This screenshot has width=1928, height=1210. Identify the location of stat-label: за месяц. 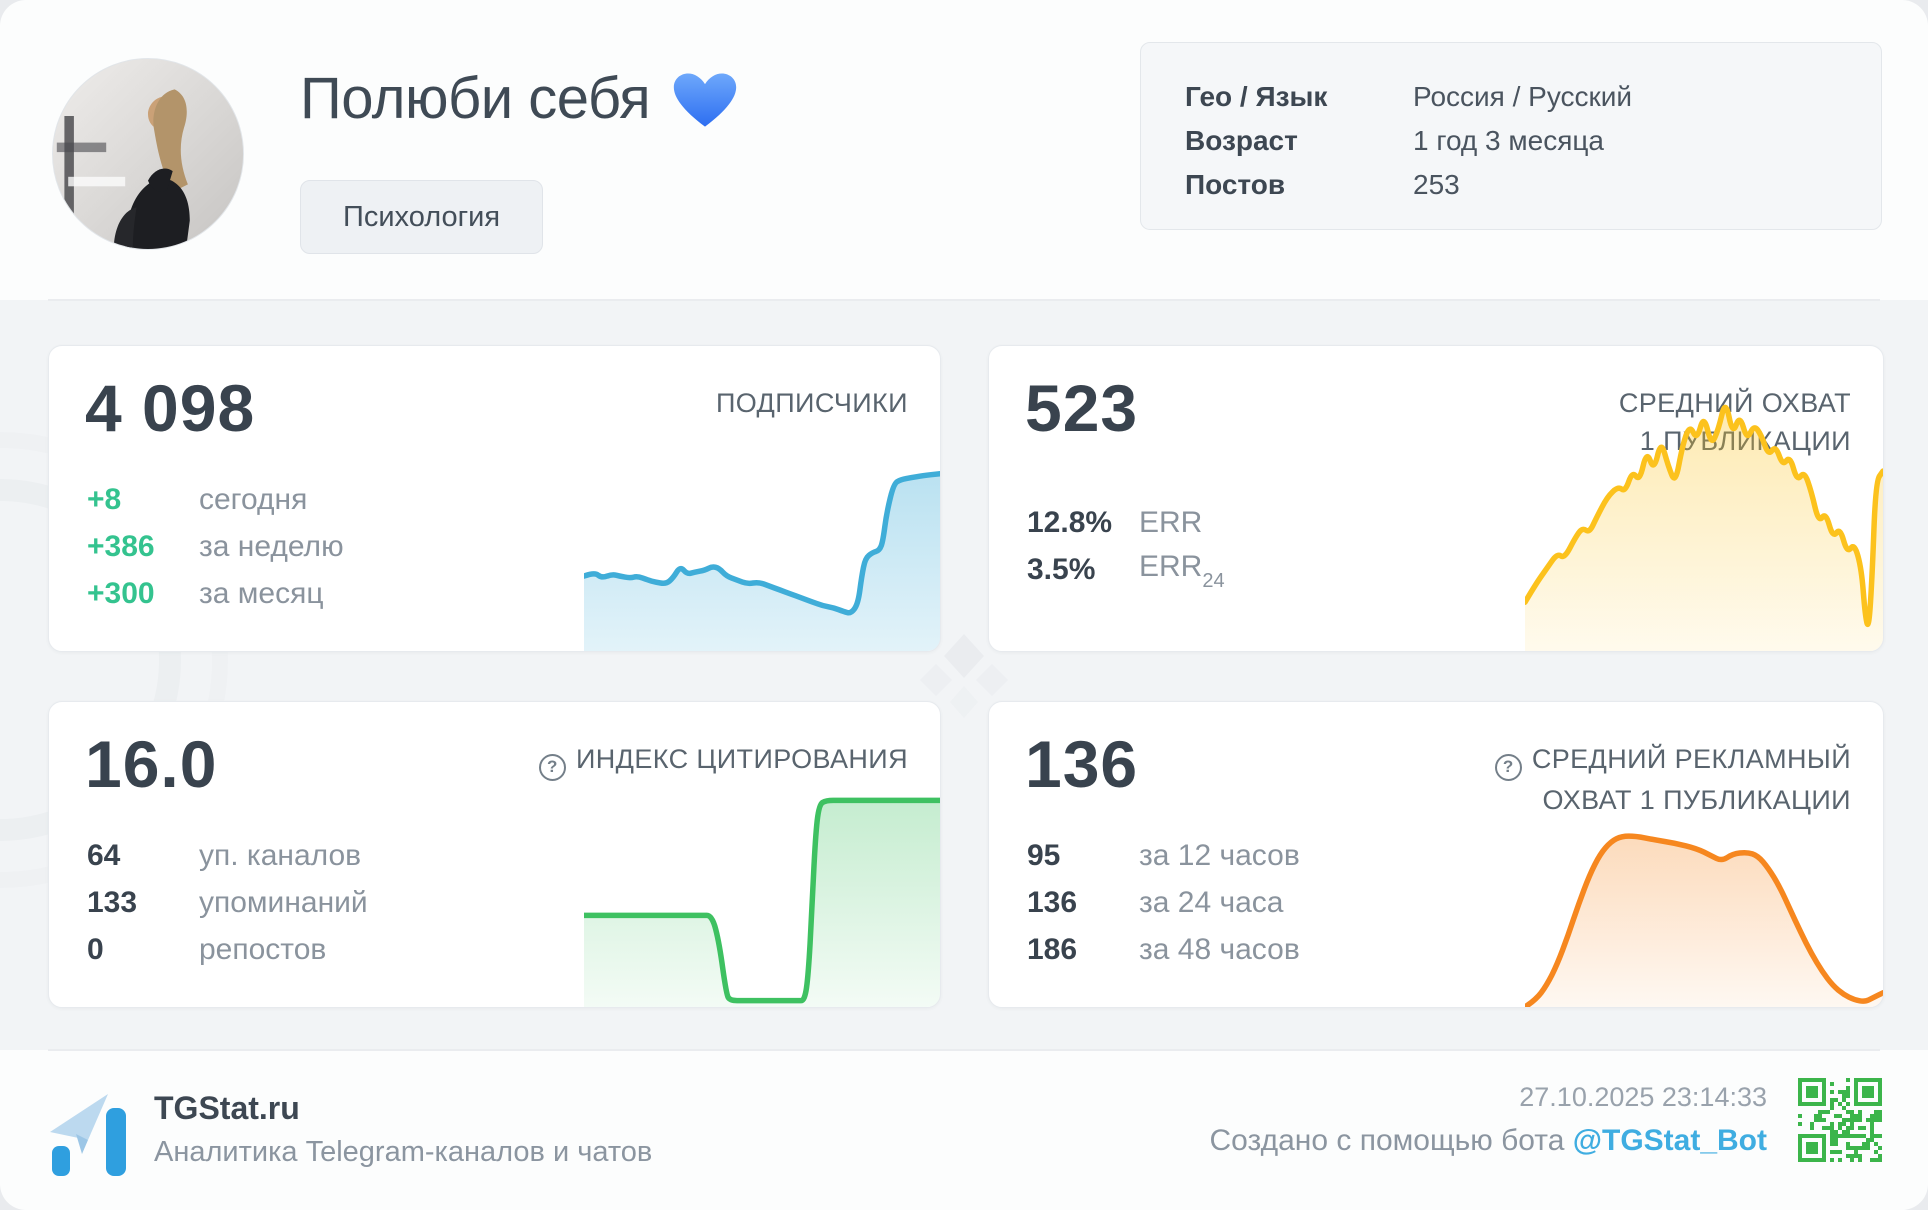
(261, 593).